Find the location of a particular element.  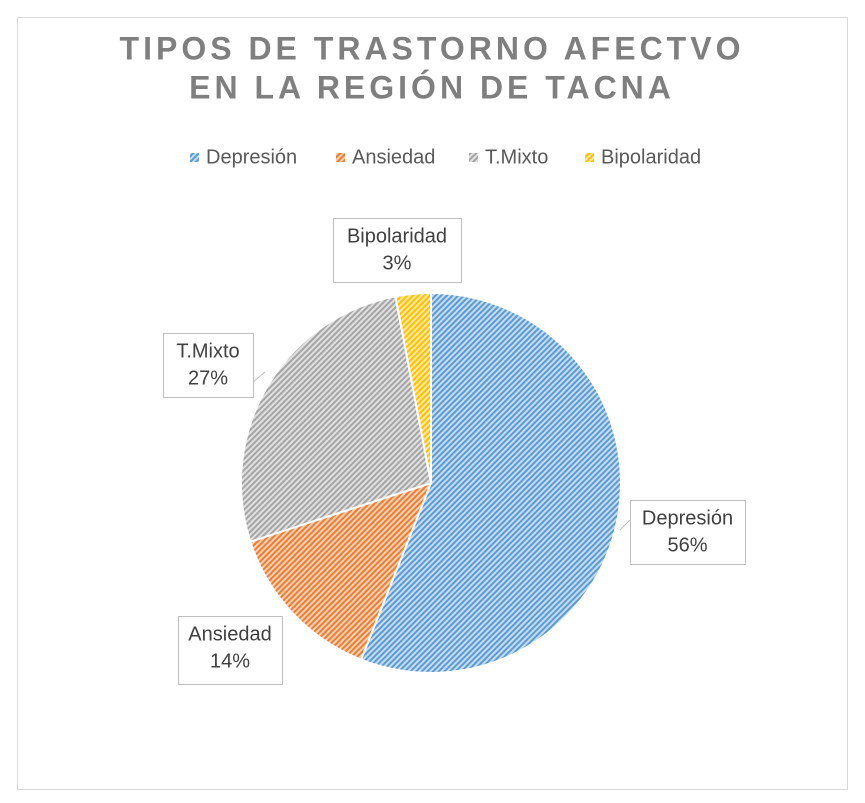

data-label-value: 56% is located at coordinates (687, 545).